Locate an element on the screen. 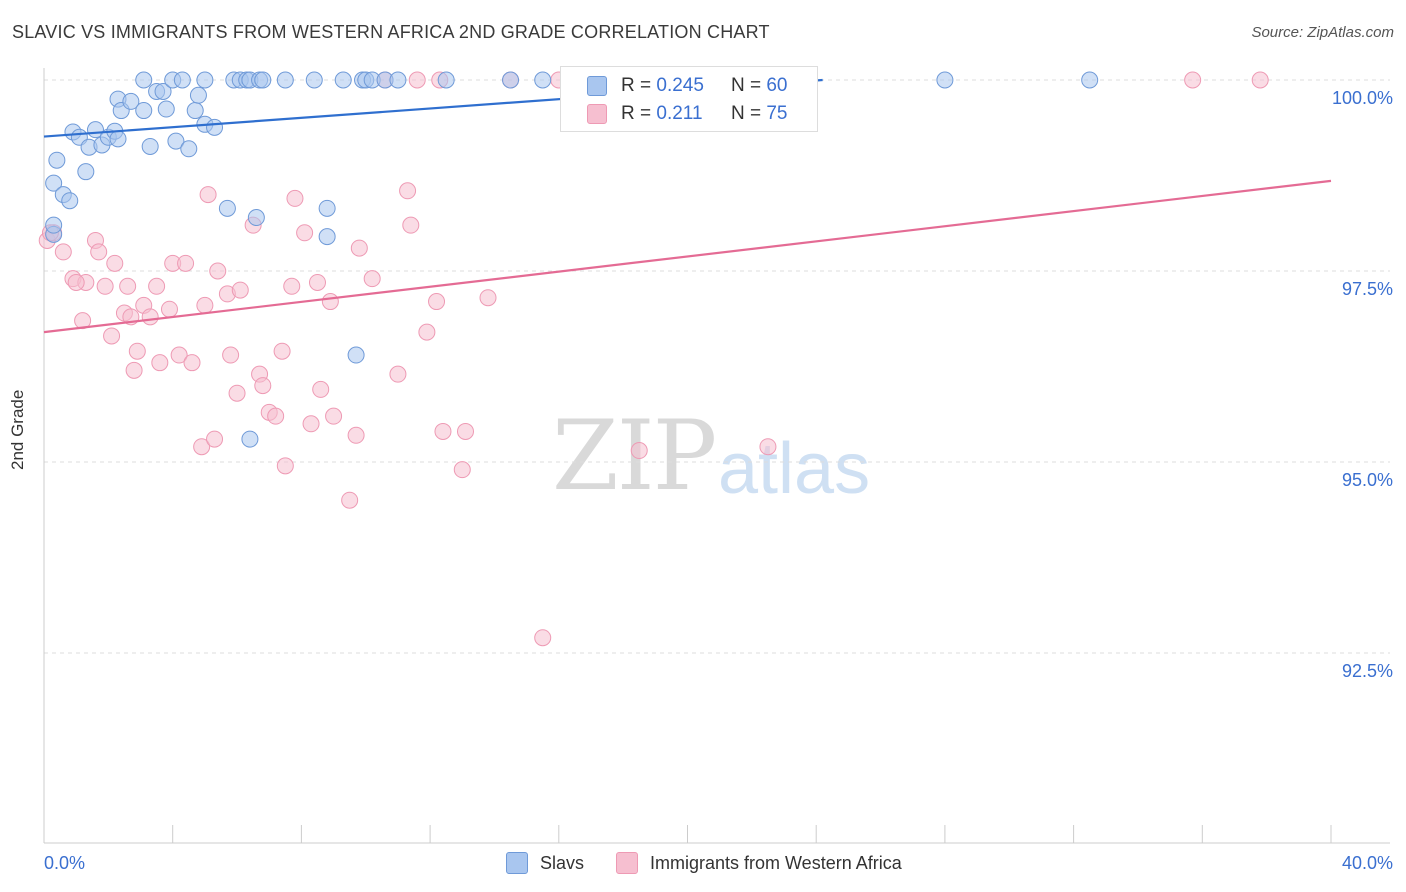 The width and height of the screenshot is (1406, 892). y-tick-label: 97.5% is located at coordinates (1367, 289).